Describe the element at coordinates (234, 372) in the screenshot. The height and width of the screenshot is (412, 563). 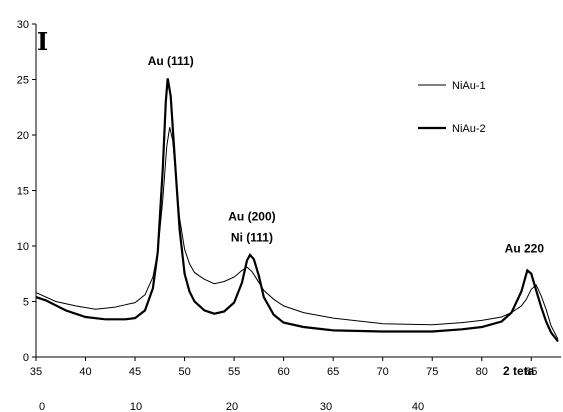
I see `x-tick-label: 55` at that location.